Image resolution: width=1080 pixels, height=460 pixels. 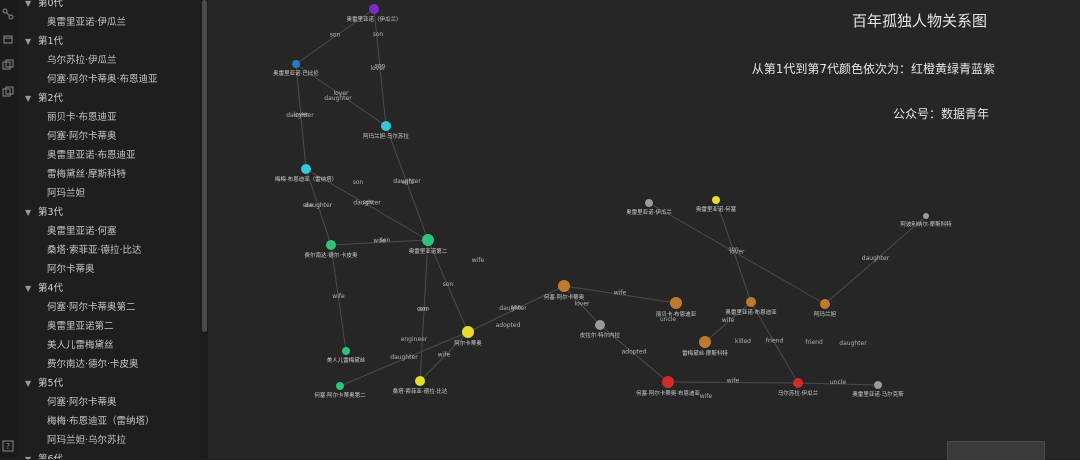 What do you see at coordinates (8, 39) in the screenshot?
I see `cube-icon` at bounding box center [8, 39].